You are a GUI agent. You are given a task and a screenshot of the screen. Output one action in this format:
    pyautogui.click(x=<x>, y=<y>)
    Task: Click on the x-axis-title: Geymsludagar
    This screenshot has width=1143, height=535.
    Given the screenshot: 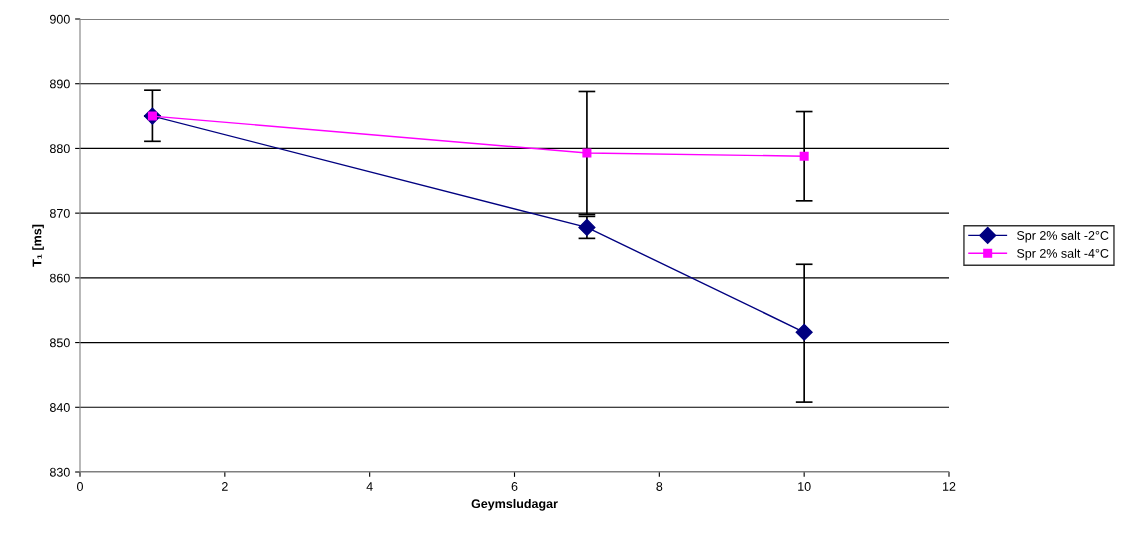 What is the action you would take?
    pyautogui.click(x=514, y=504)
    